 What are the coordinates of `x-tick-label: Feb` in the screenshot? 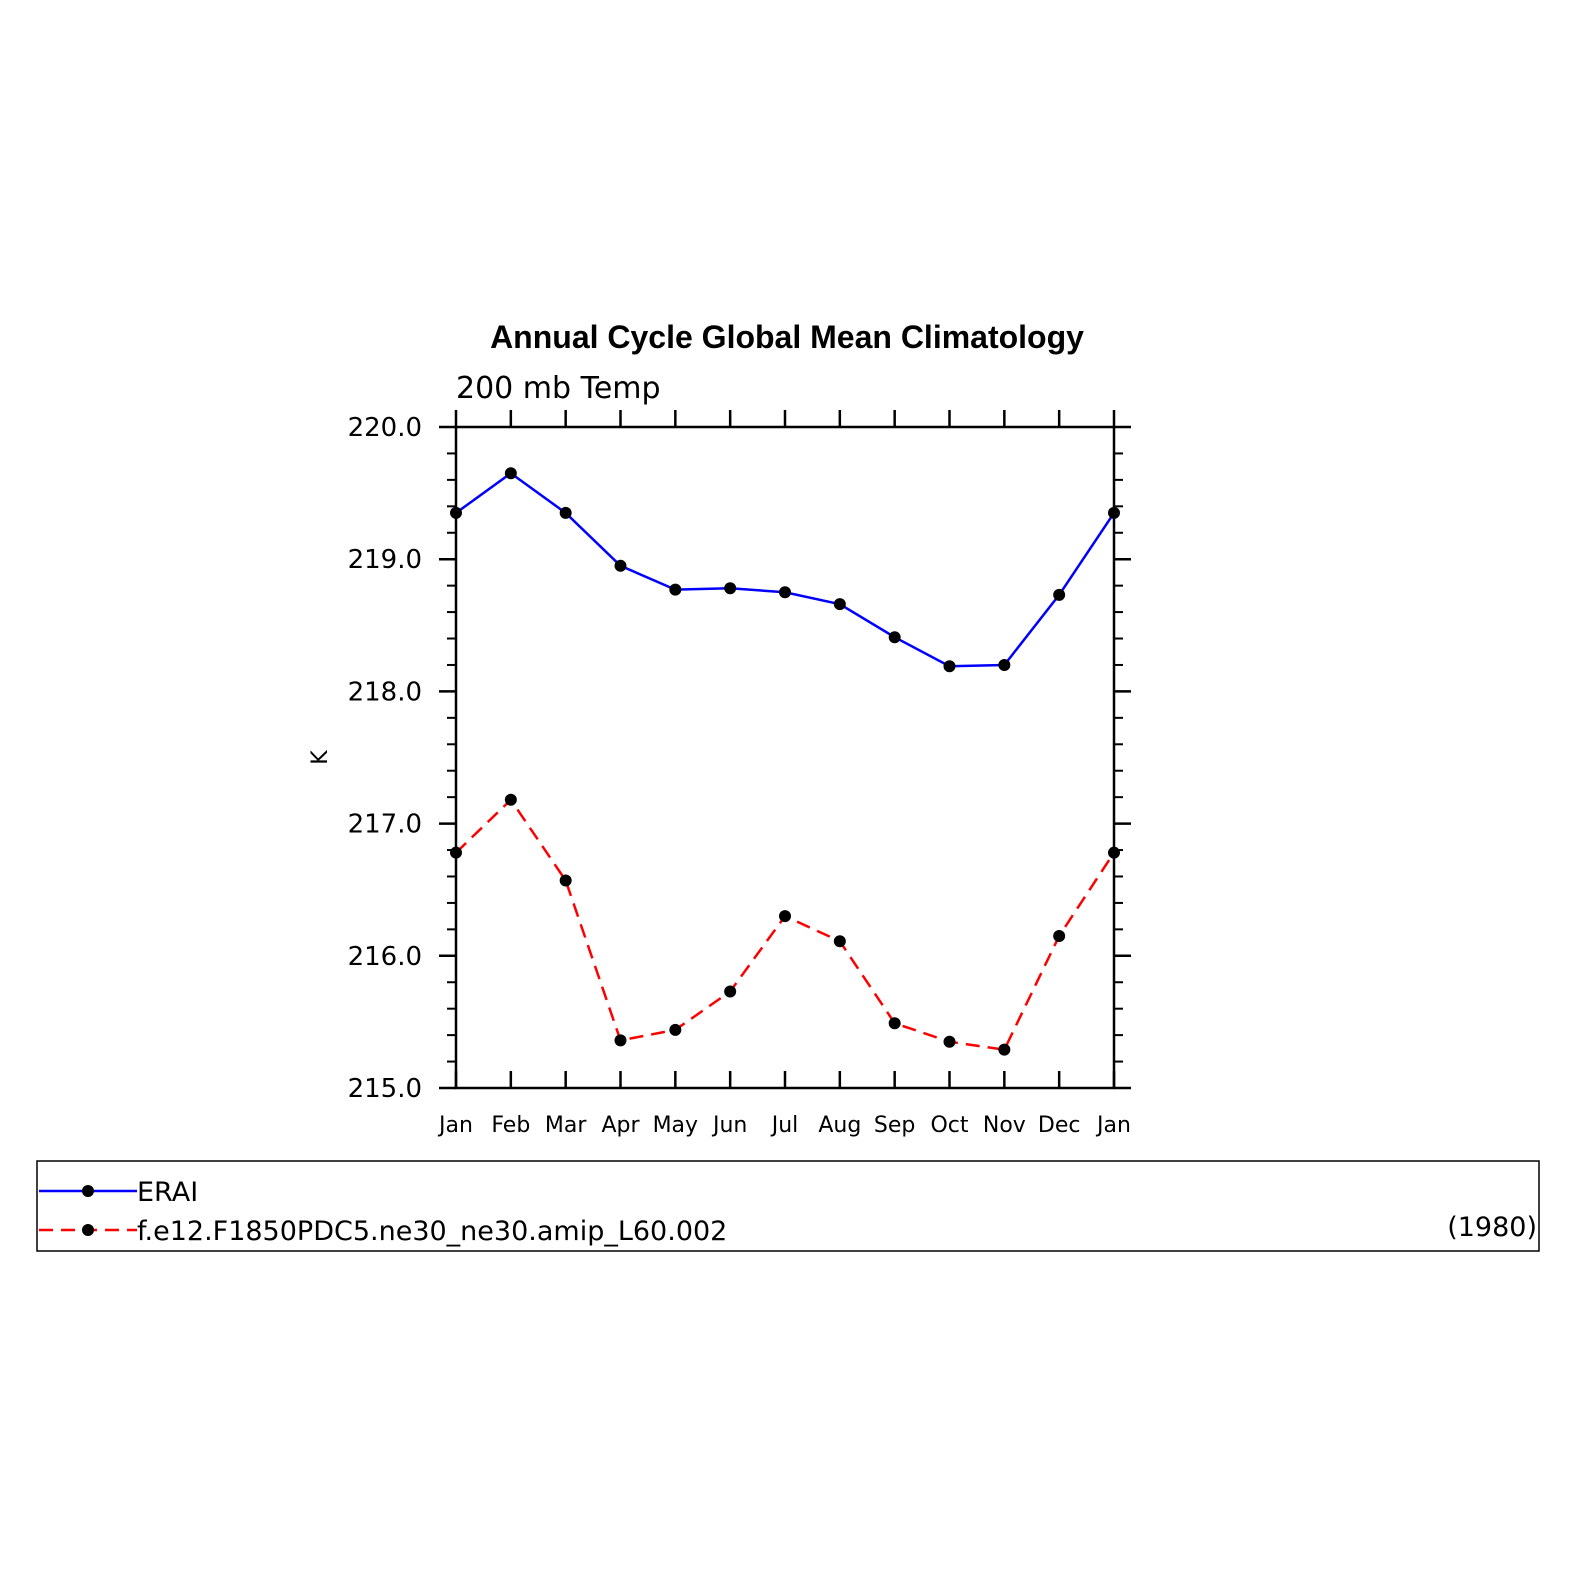 It's located at (510, 1125).